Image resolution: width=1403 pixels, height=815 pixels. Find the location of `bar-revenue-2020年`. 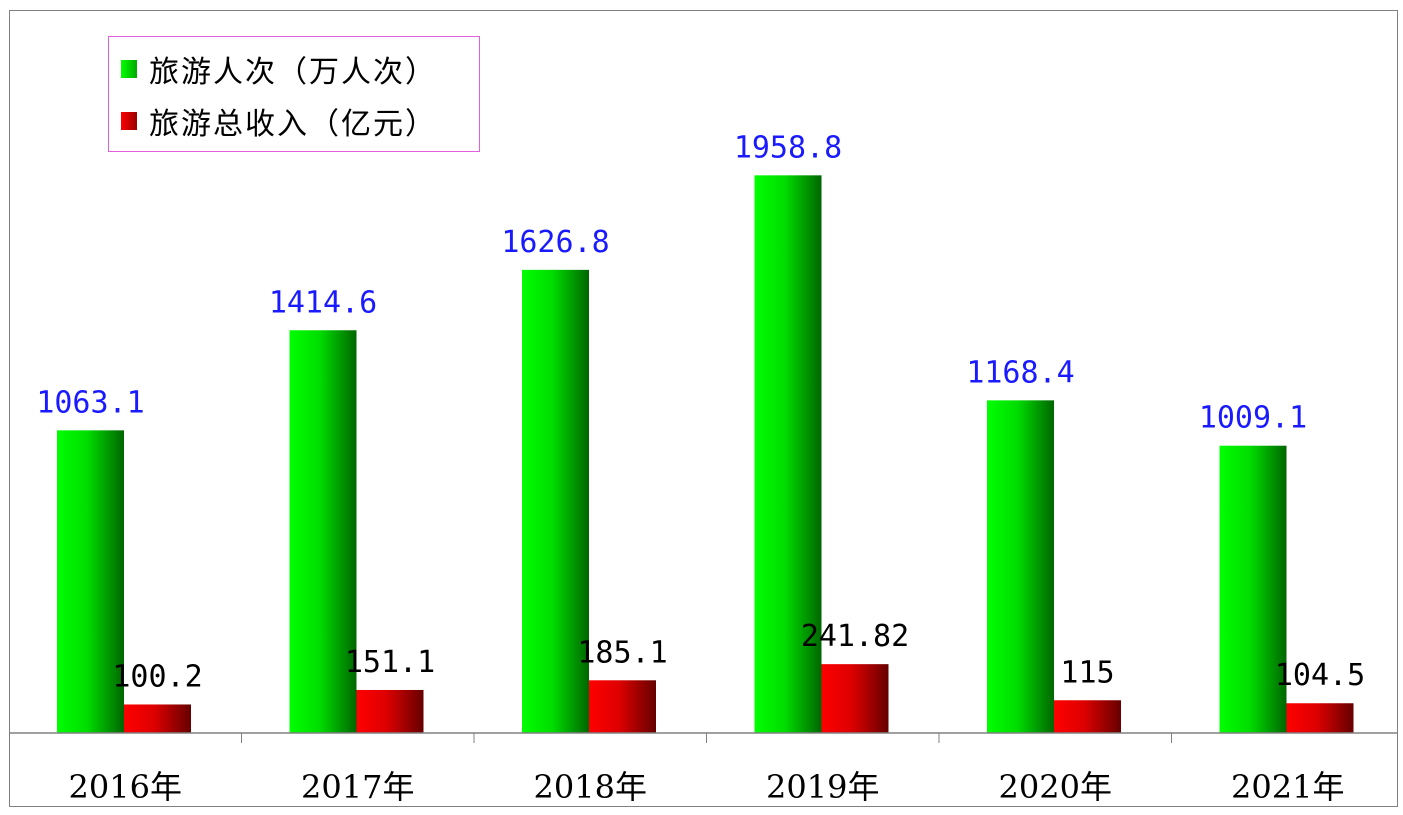

bar-revenue-2020年 is located at coordinates (1087, 716).